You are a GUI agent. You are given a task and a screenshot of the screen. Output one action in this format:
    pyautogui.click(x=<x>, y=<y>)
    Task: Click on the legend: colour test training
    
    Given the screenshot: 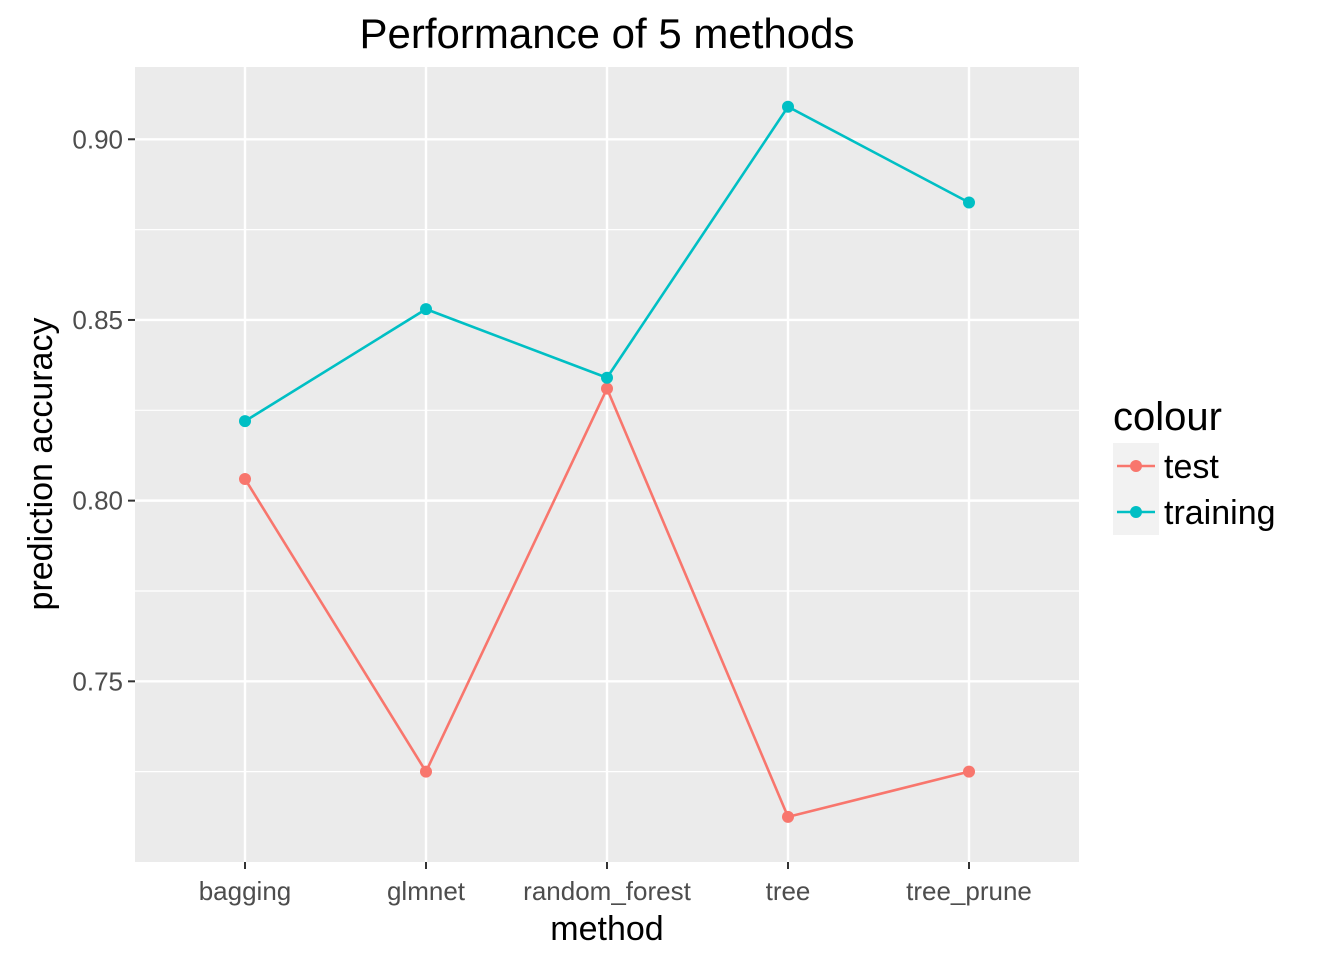 What is the action you would take?
    pyautogui.click(x=1194, y=465)
    